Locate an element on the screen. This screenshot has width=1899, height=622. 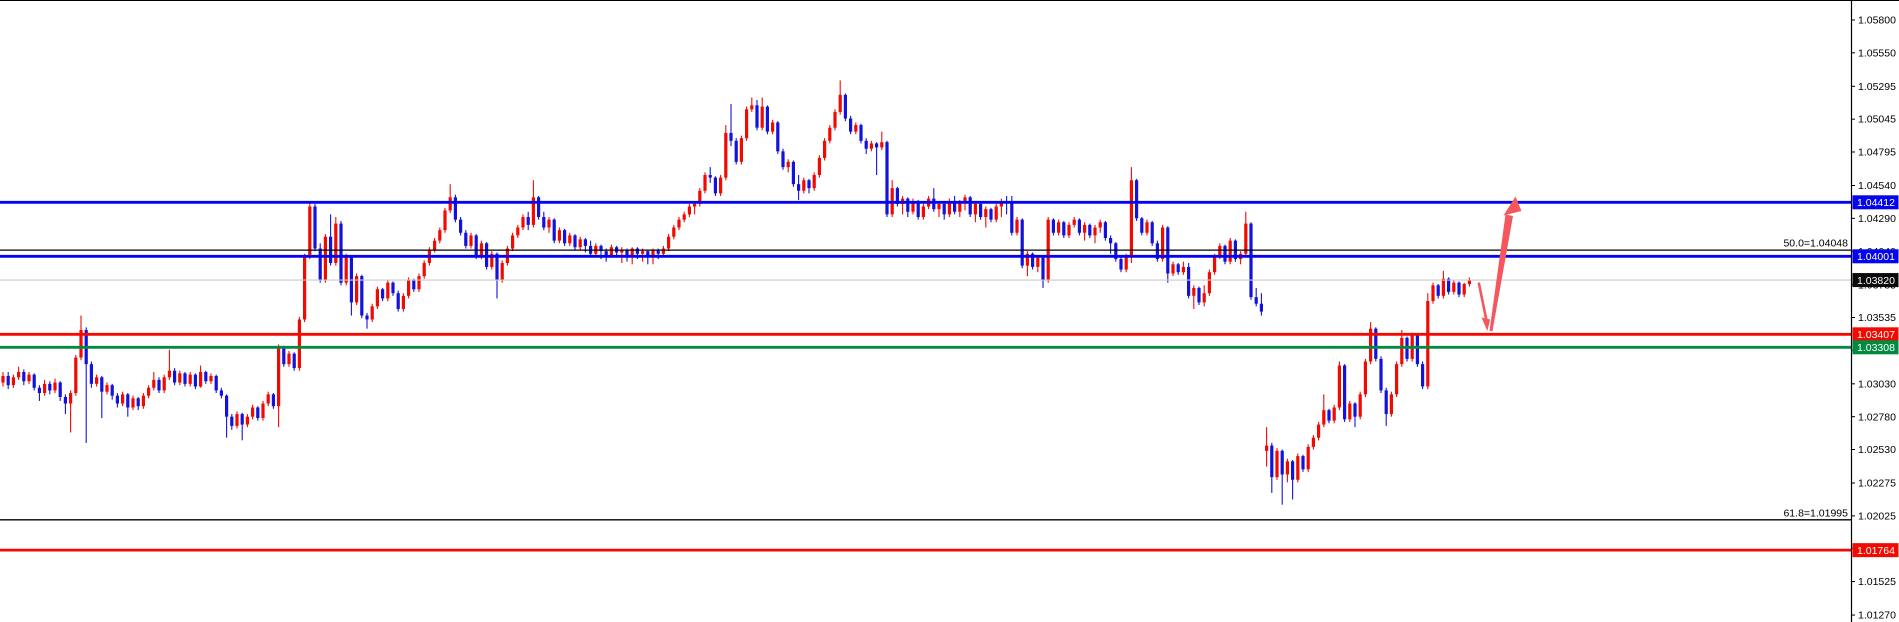
trend-arrow is located at coordinates (1499, 264).